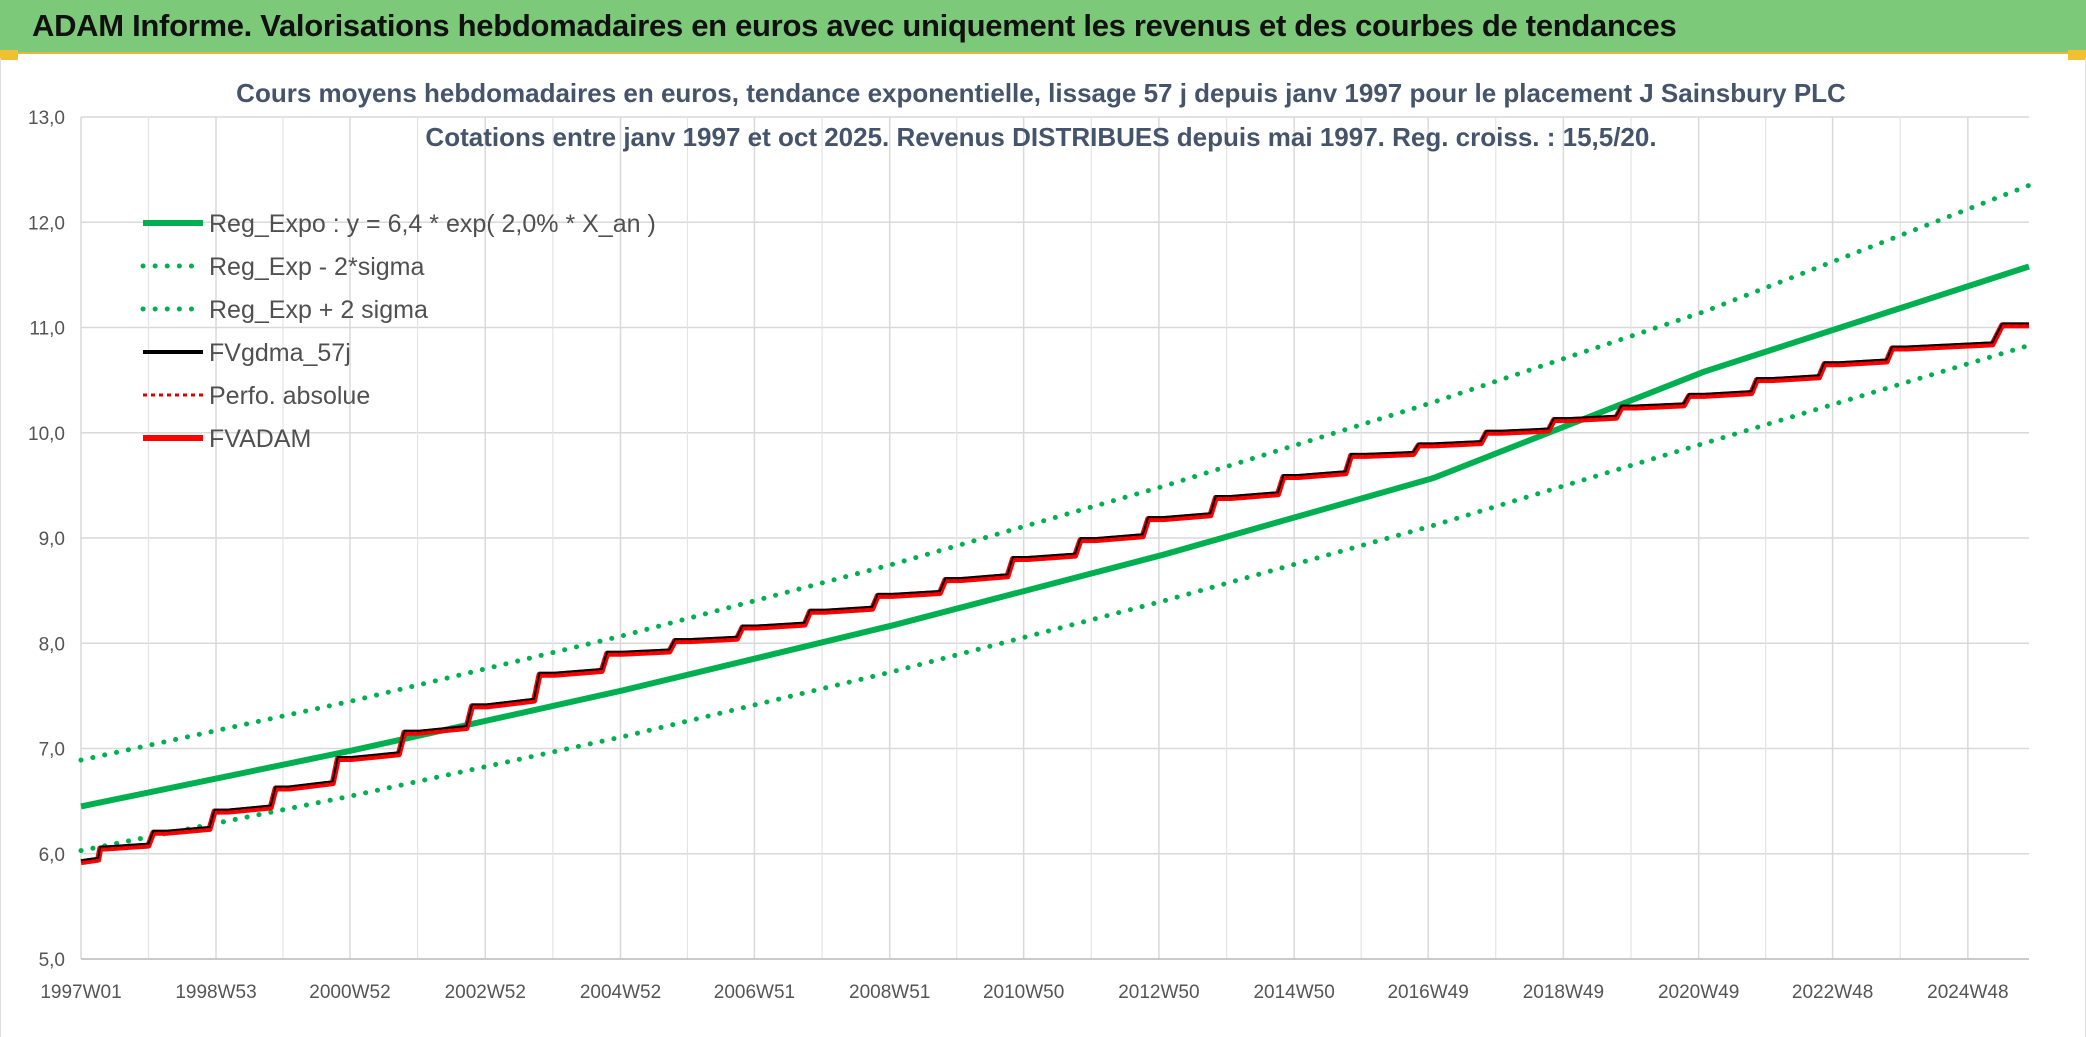 This screenshot has width=2086, height=1037. I want to click on y-tick-label: 11,0, so click(47, 329).